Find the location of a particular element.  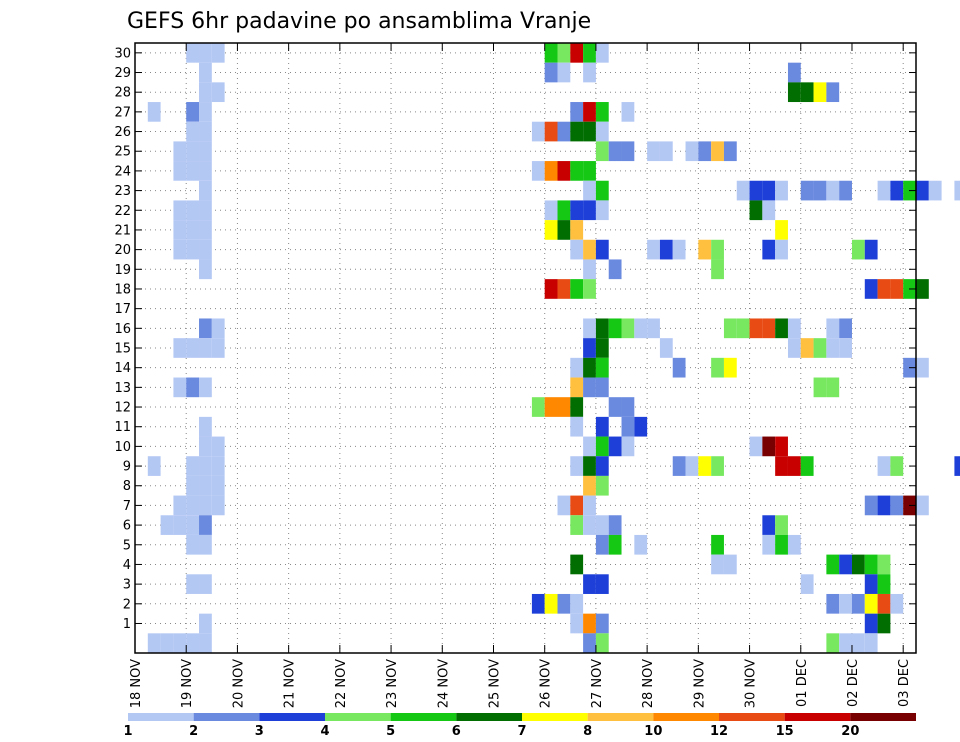

y-tick-label: 19 is located at coordinates (122, 270).